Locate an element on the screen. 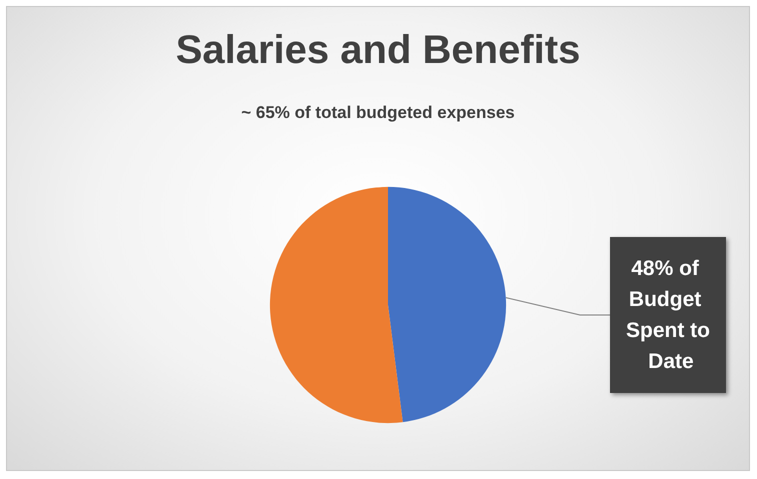 The height and width of the screenshot is (479, 757). chart-subtitle: ~ 65% of total budgeted expenses is located at coordinates (378, 112).